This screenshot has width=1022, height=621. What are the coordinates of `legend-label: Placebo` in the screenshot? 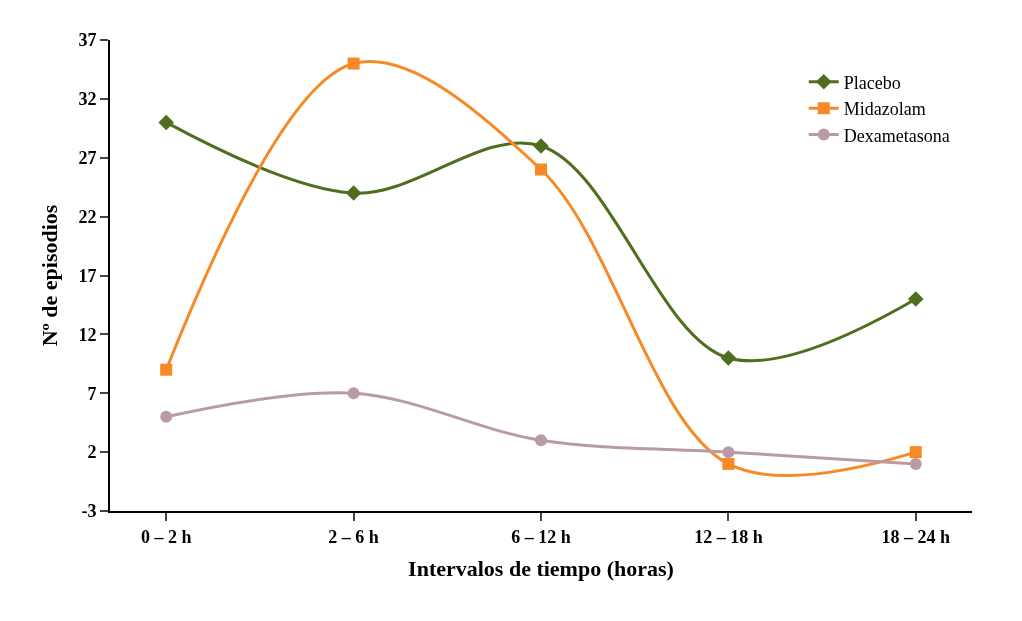 It's located at (872, 82).